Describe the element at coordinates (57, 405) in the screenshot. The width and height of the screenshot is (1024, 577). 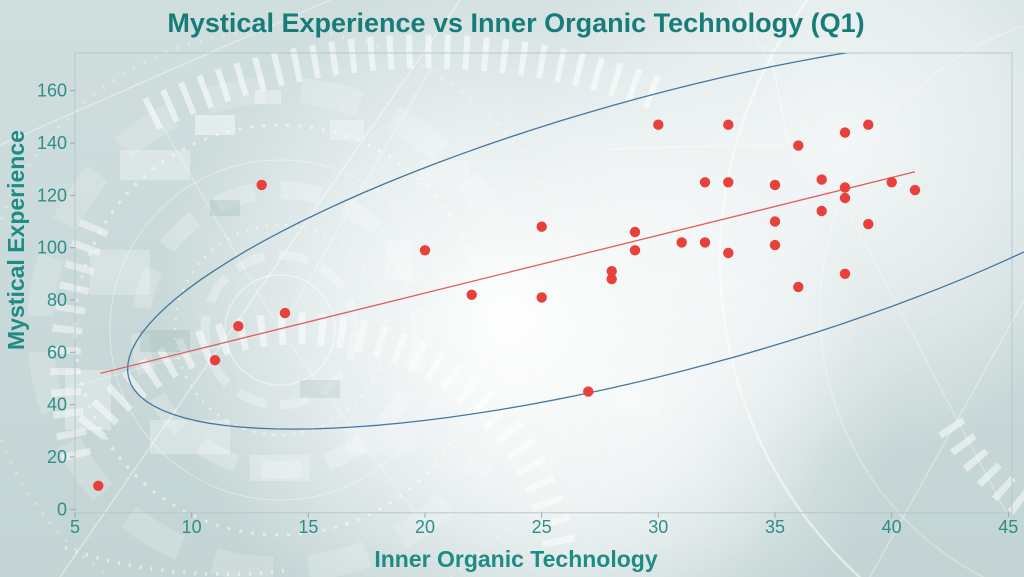
I see `y-tick-label: 40` at that location.